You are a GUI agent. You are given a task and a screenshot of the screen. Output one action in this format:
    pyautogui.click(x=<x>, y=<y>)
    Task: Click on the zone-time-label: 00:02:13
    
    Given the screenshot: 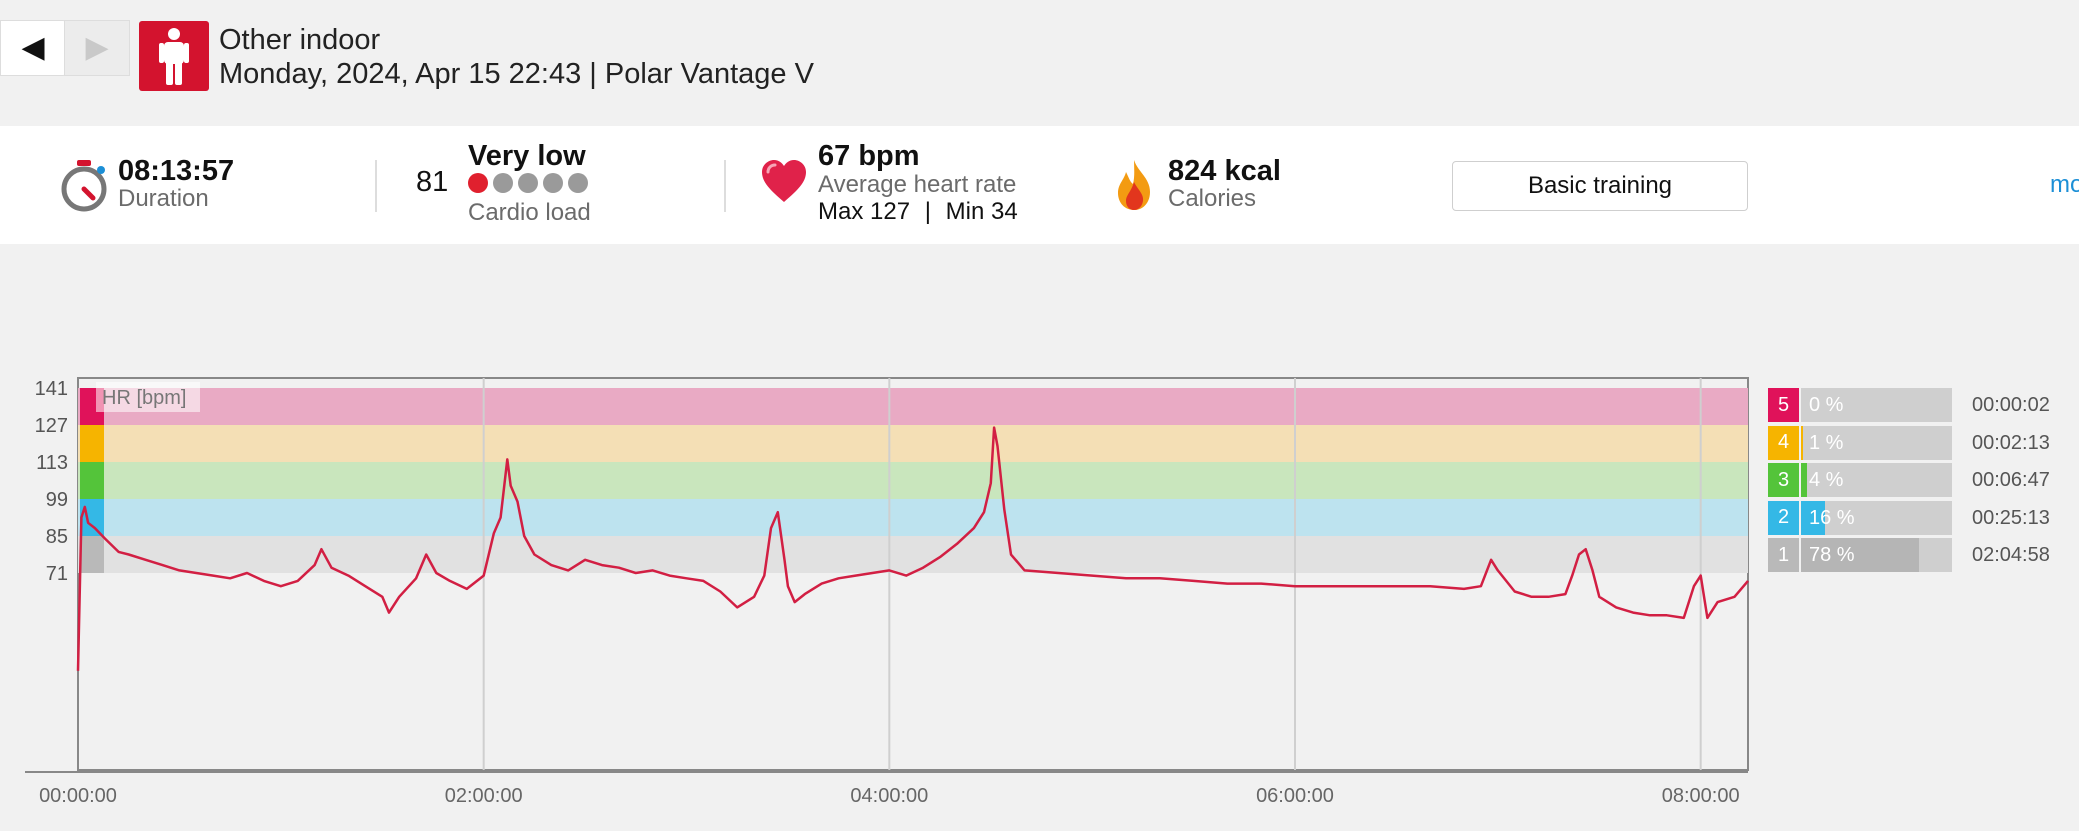 What is the action you would take?
    pyautogui.click(x=2011, y=442)
    